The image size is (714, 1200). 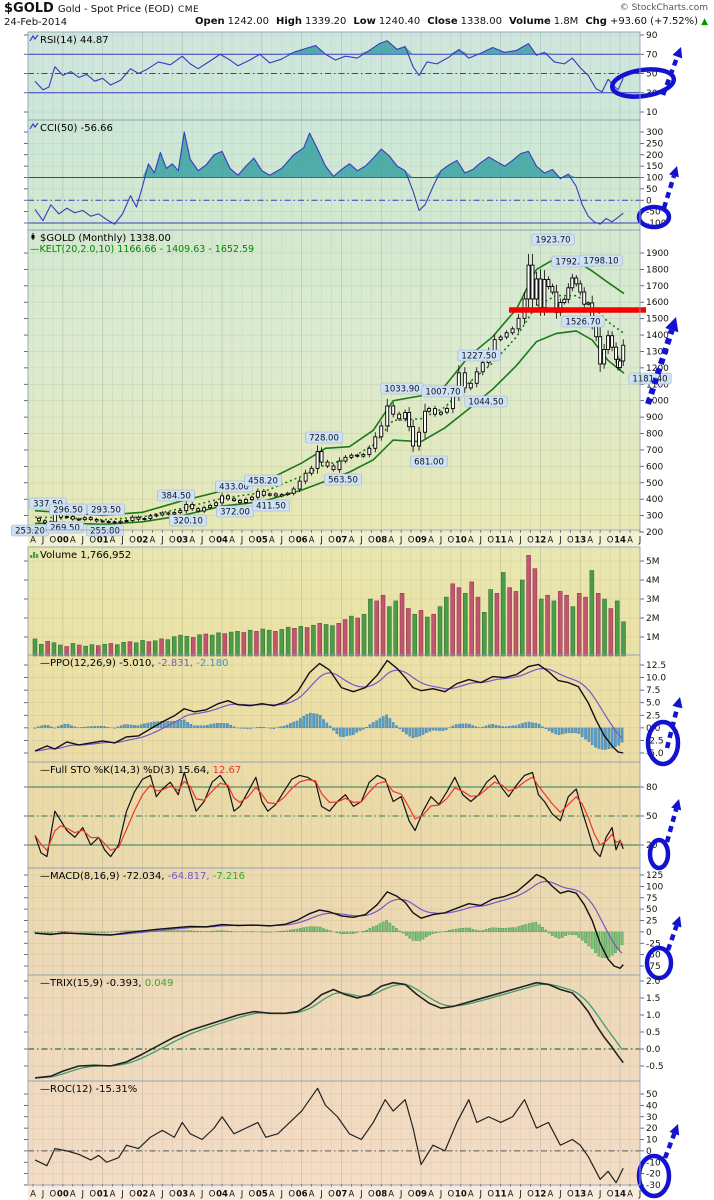 What do you see at coordinates (657, 320) in the screenshot?
I see `y-axis-tick-label: 1500` at bounding box center [657, 320].